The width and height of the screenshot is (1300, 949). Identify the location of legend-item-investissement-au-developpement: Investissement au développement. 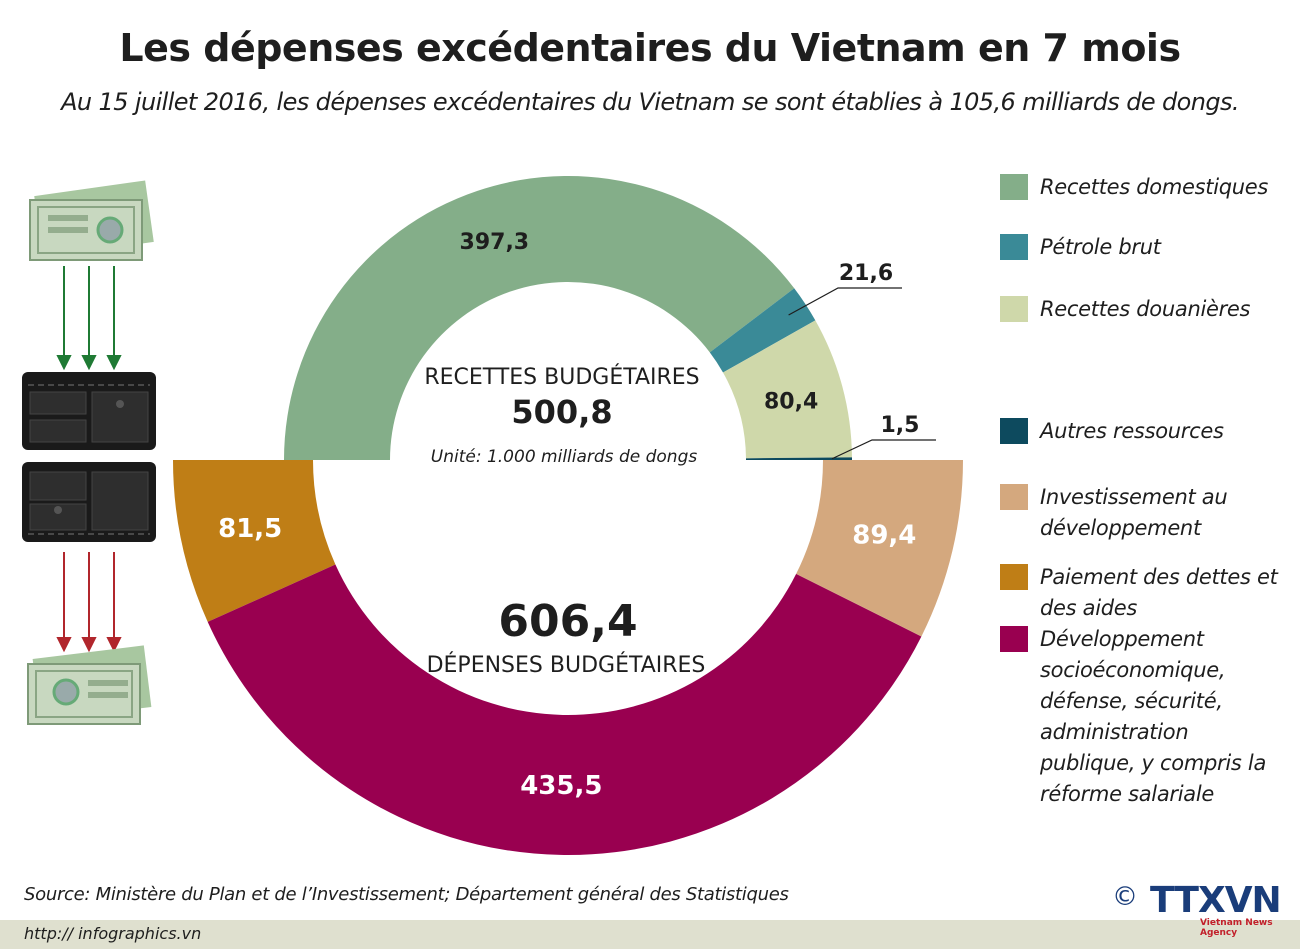
(1144, 513).